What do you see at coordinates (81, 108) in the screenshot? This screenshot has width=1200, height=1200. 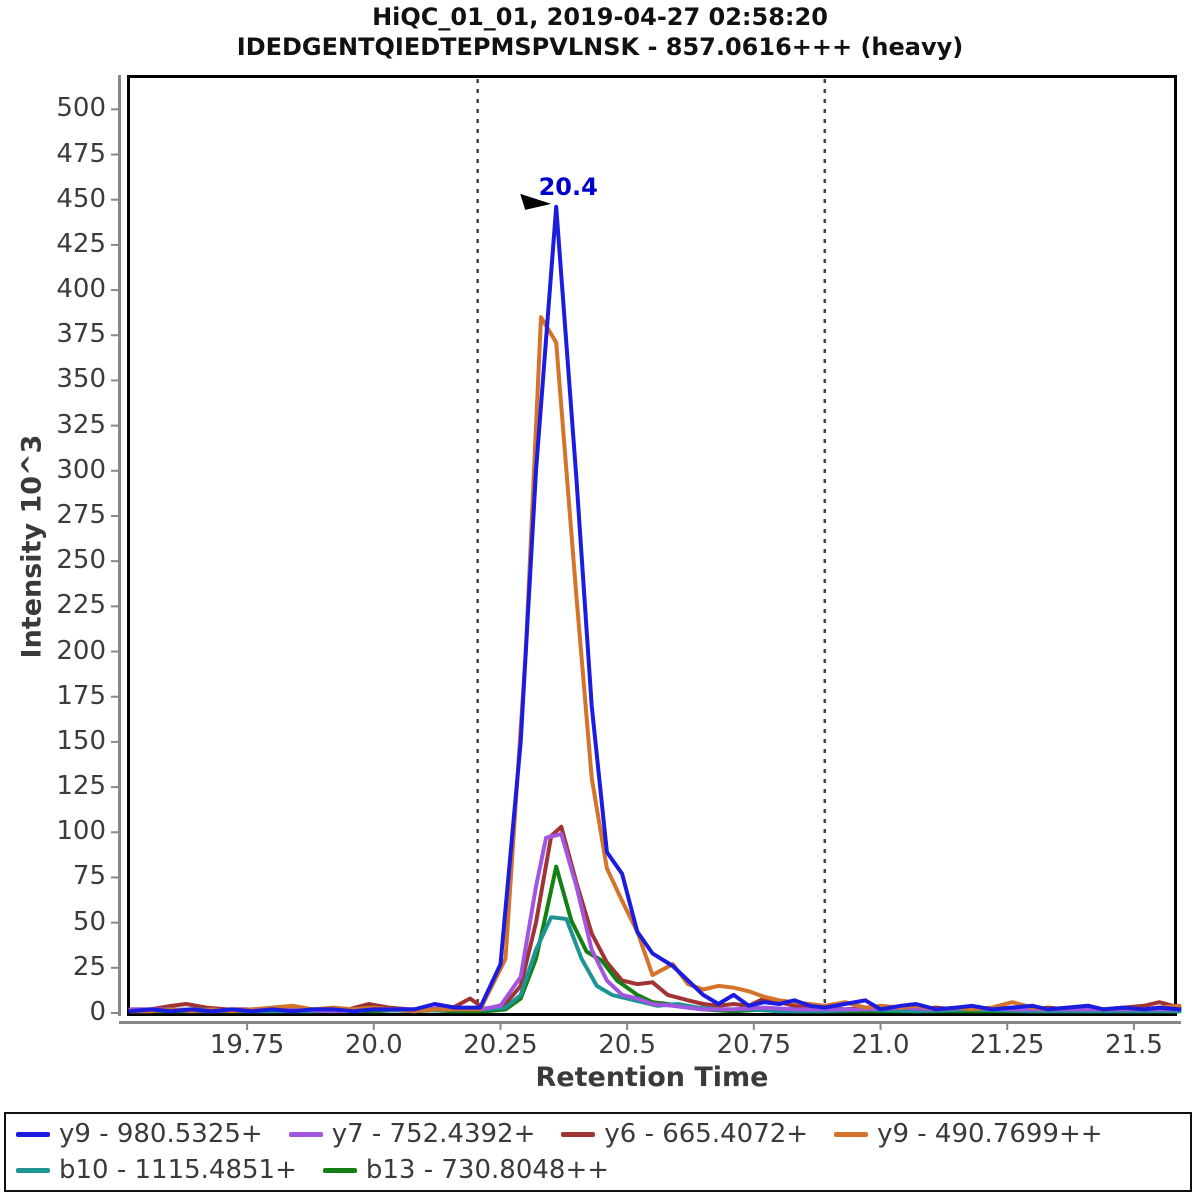 I see `y-tick-label: 500` at bounding box center [81, 108].